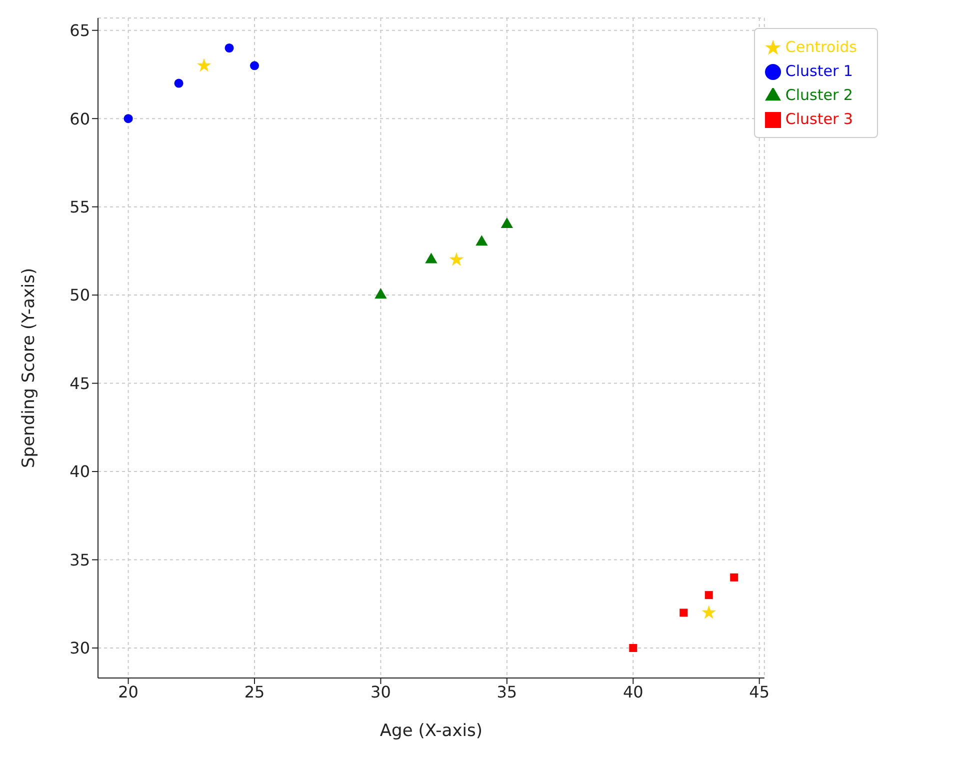 The image size is (969, 767). I want to click on x-tick-label: 45, so click(759, 692).